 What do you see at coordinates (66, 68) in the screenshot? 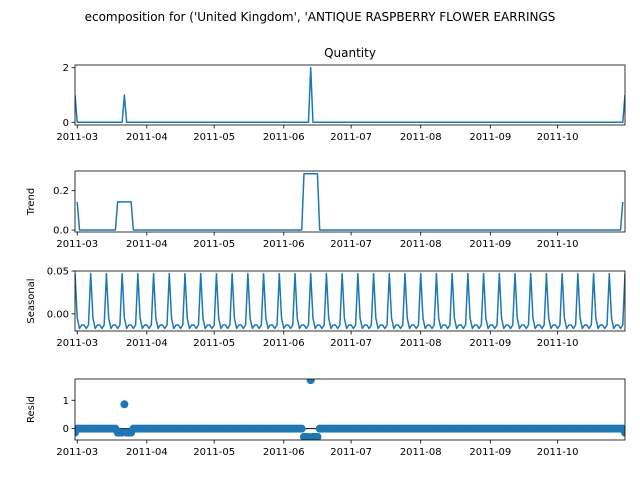
I see `y-tick-label: 2` at bounding box center [66, 68].